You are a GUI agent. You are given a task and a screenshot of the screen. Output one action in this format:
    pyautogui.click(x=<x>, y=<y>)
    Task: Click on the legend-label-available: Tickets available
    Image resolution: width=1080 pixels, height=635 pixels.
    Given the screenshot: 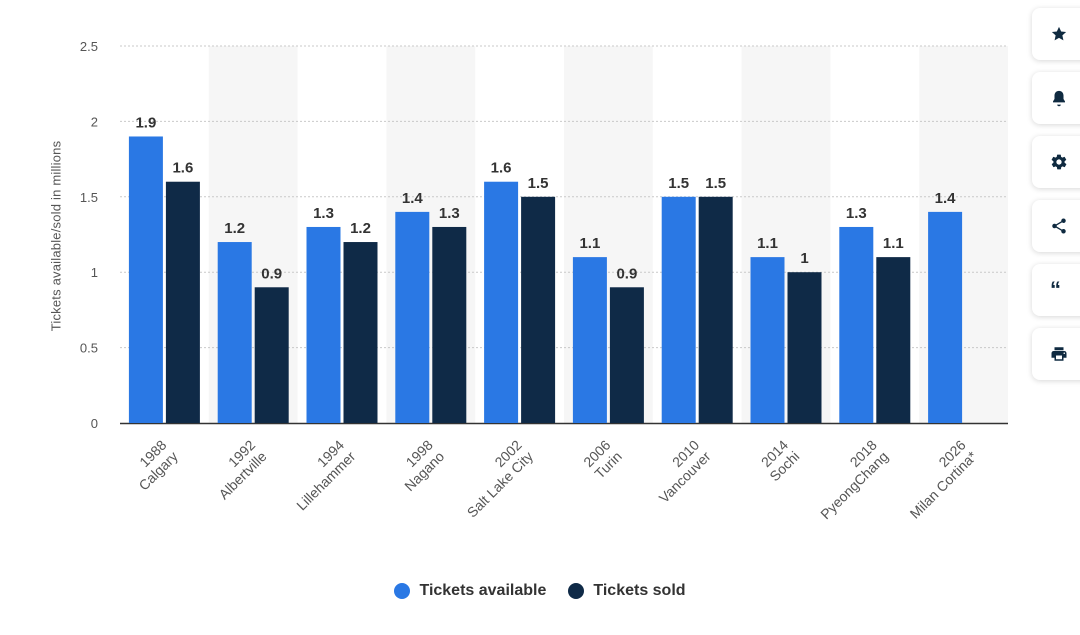 What is the action you would take?
    pyautogui.click(x=483, y=590)
    